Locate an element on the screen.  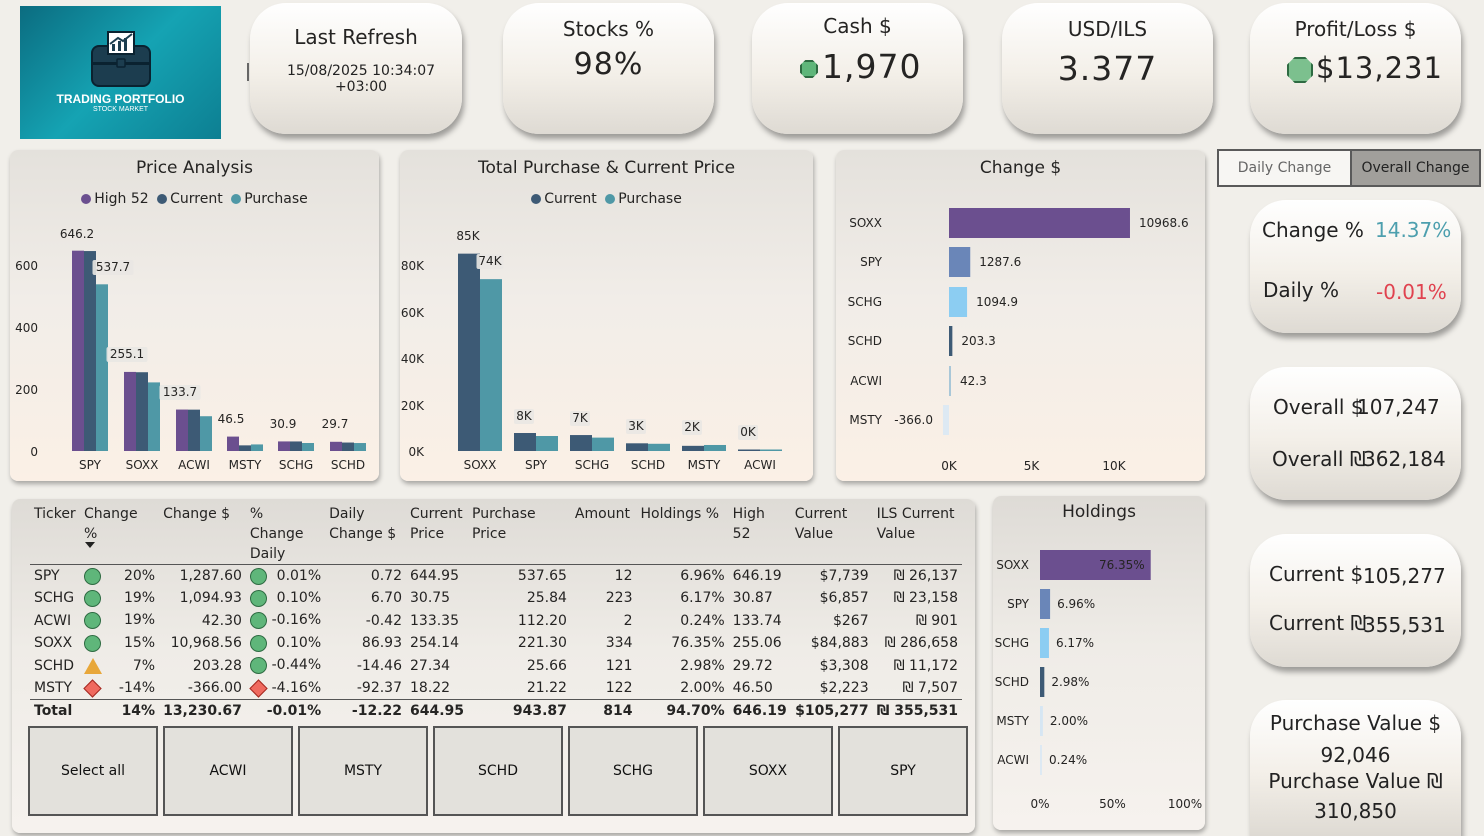
toggle-overall-change: Overall Change is located at coordinates (1415, 168).